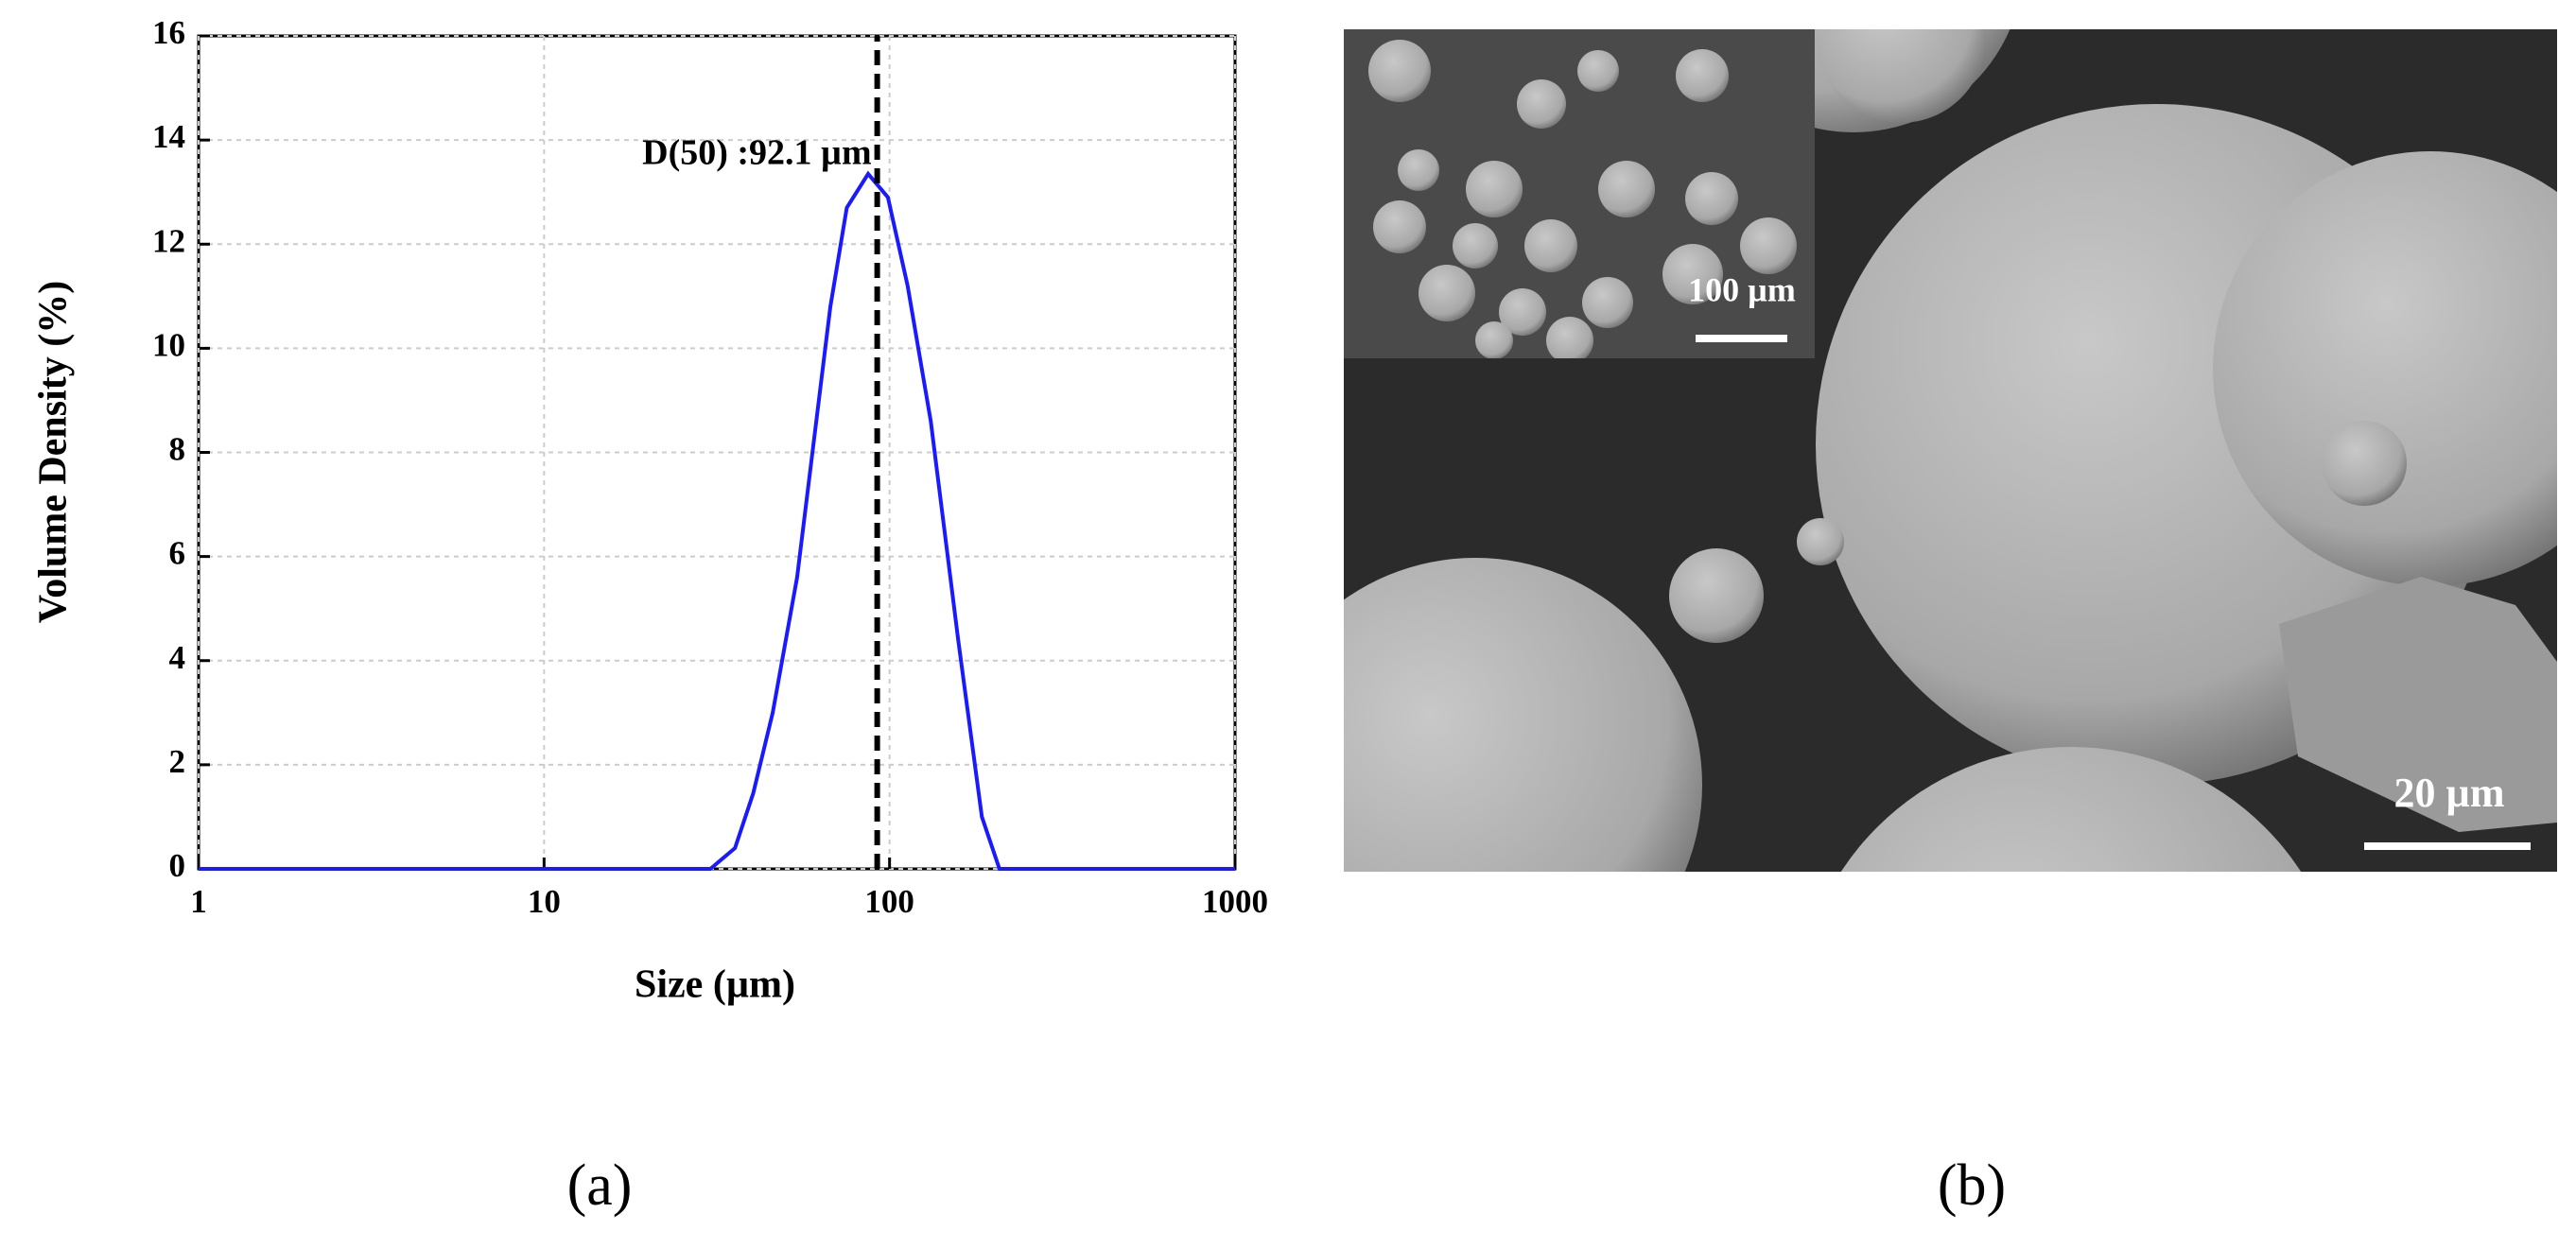  What do you see at coordinates (600, 1185) in the screenshot?
I see `panel-label: (a)` at bounding box center [600, 1185].